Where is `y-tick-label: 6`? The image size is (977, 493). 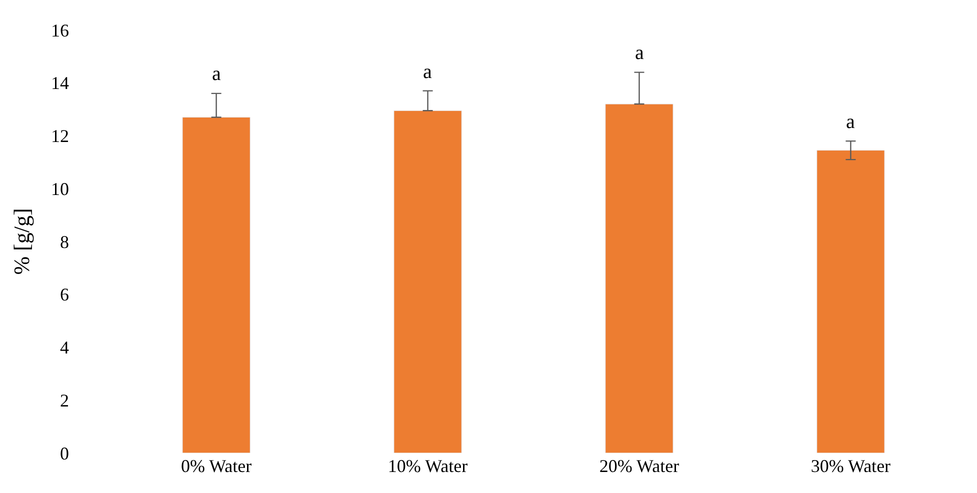
y-tick-label: 6 is located at coordinates (64, 294).